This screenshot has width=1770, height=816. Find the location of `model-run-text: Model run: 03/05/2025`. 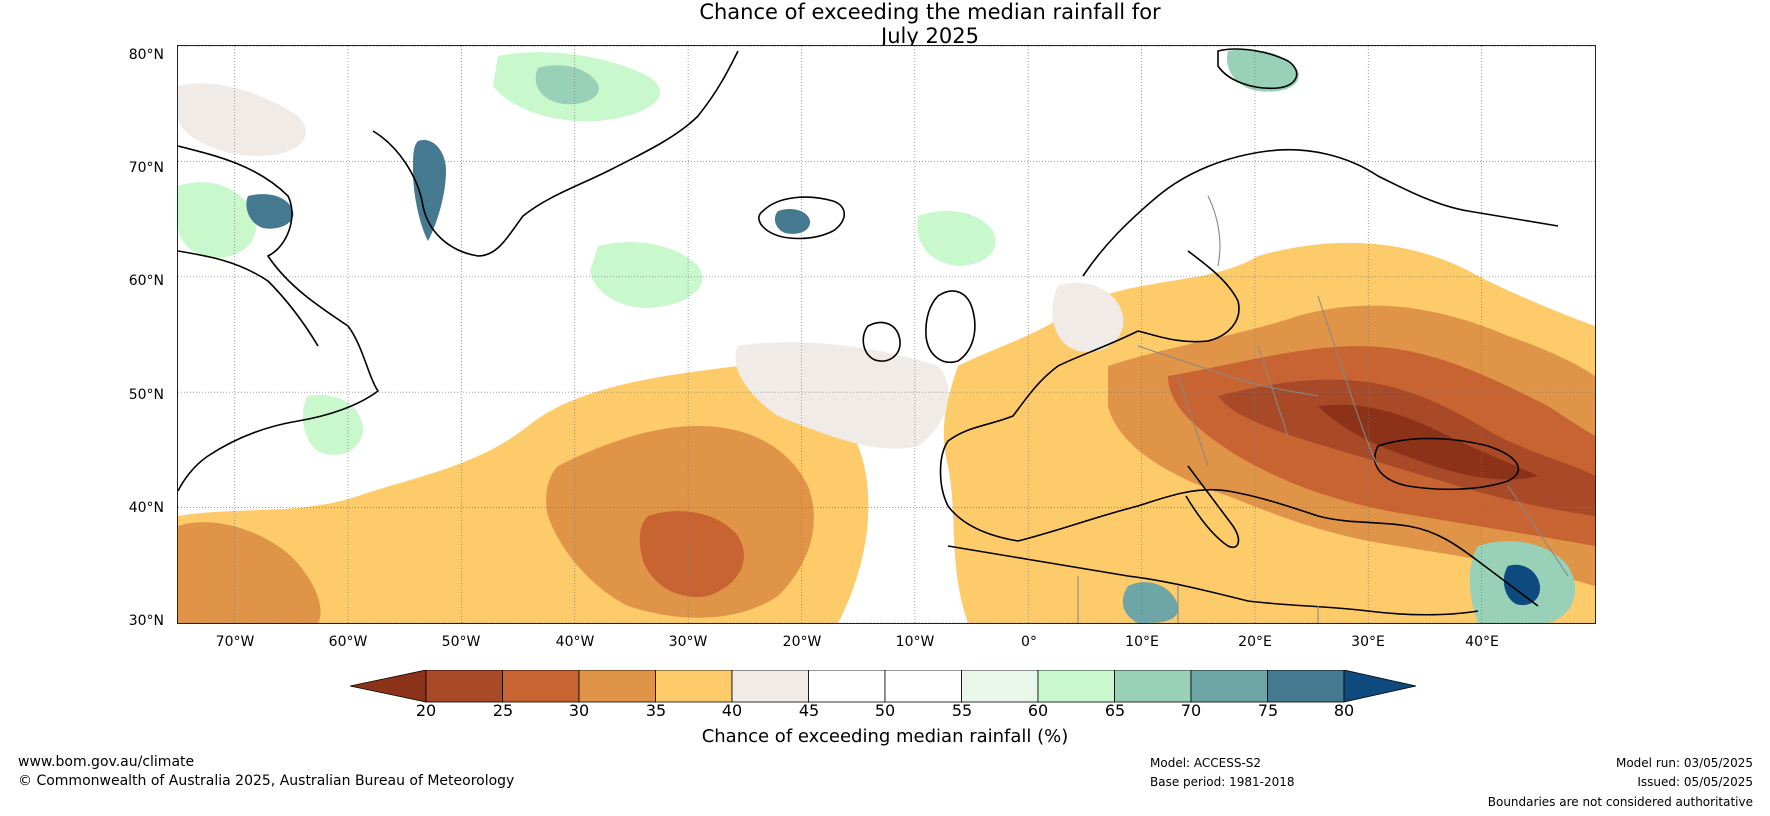

model-run-text: Model run: 03/05/2025 is located at coordinates (1684, 763).